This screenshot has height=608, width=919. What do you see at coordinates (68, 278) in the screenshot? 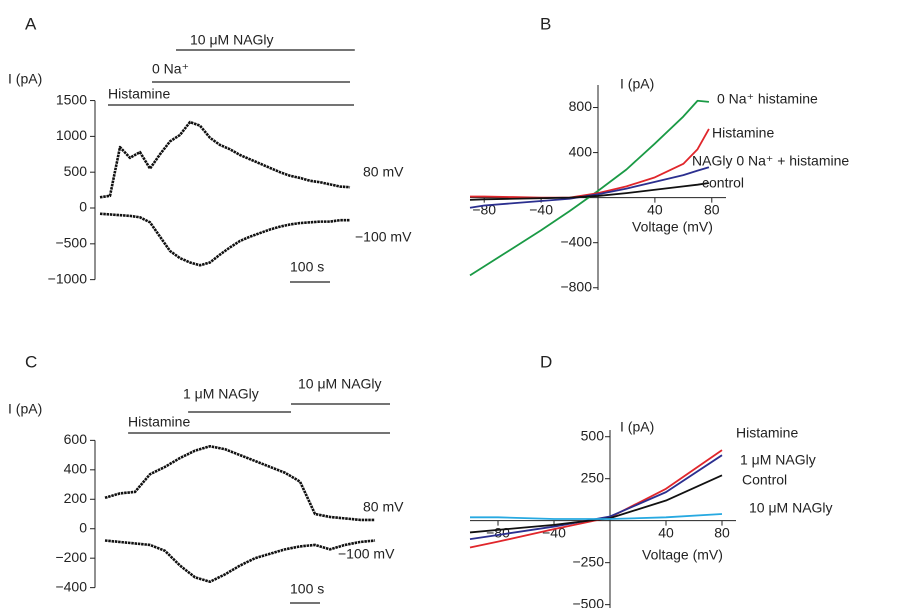
I see `y-tick-label: −1000` at bounding box center [68, 278].